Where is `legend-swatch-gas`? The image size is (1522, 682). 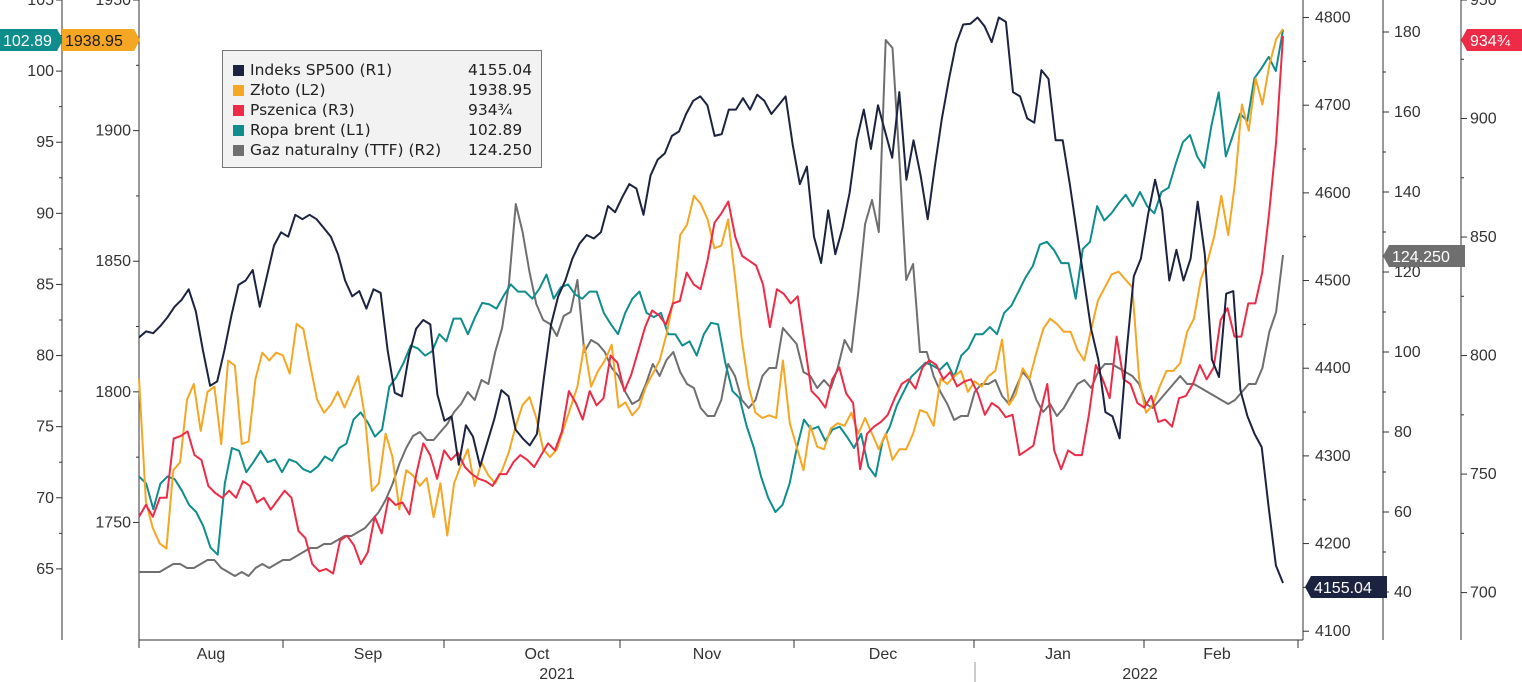
legend-swatch-gas is located at coordinates (238, 150).